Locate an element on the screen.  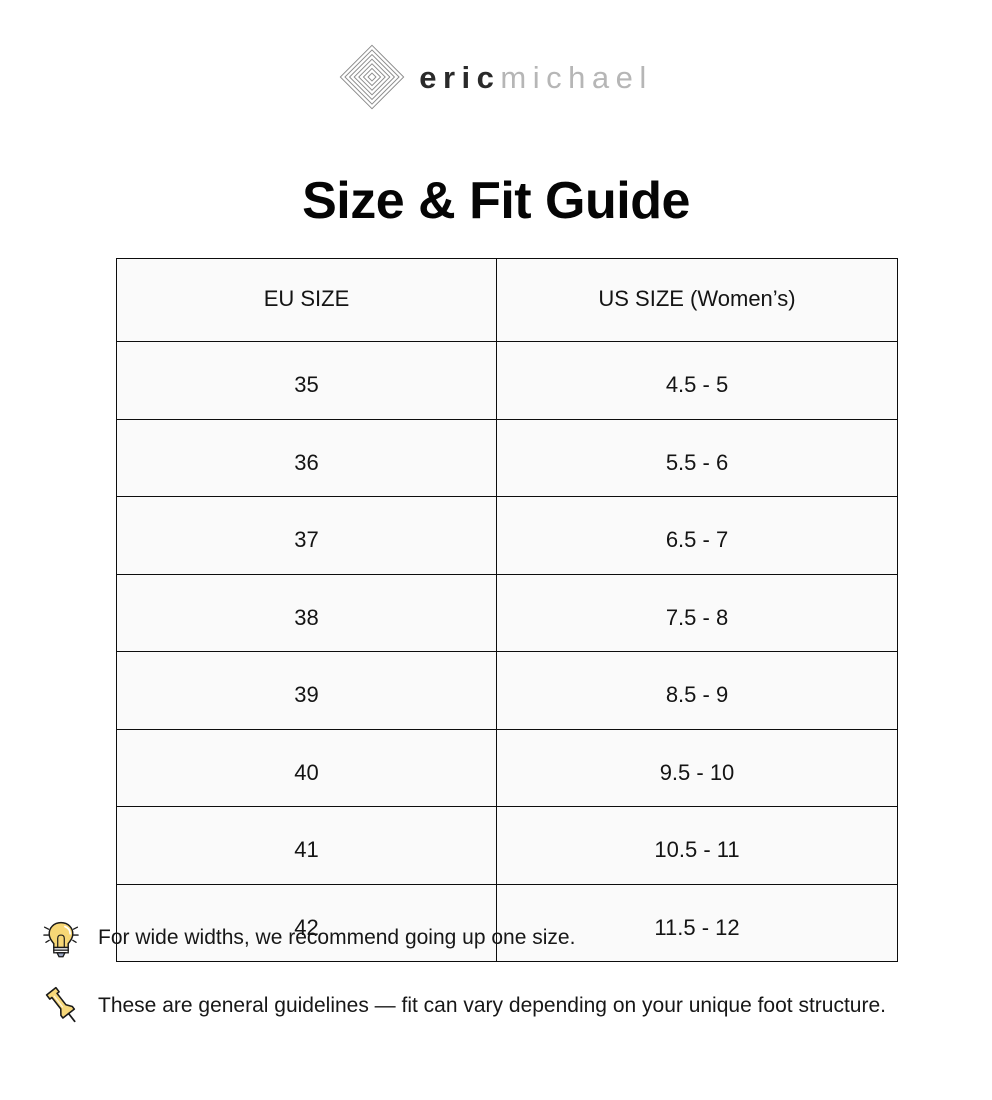
table-header-row: EU SIZE US SIZE (Women’s) is located at coordinates (507, 300).